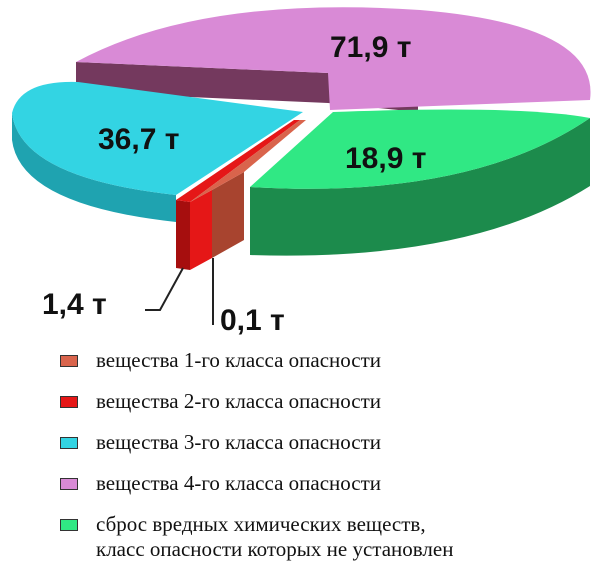  Describe the element at coordinates (385, 158) in the screenshot. I see `data-label-class5: 18,9 т` at that location.